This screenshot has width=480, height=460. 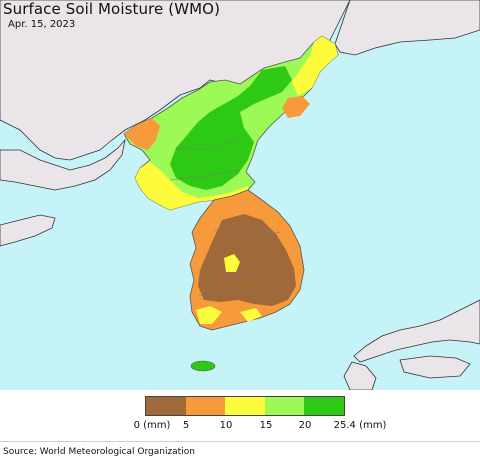 I want to click on legend-tick: 25.4 (mm), so click(x=360, y=425).